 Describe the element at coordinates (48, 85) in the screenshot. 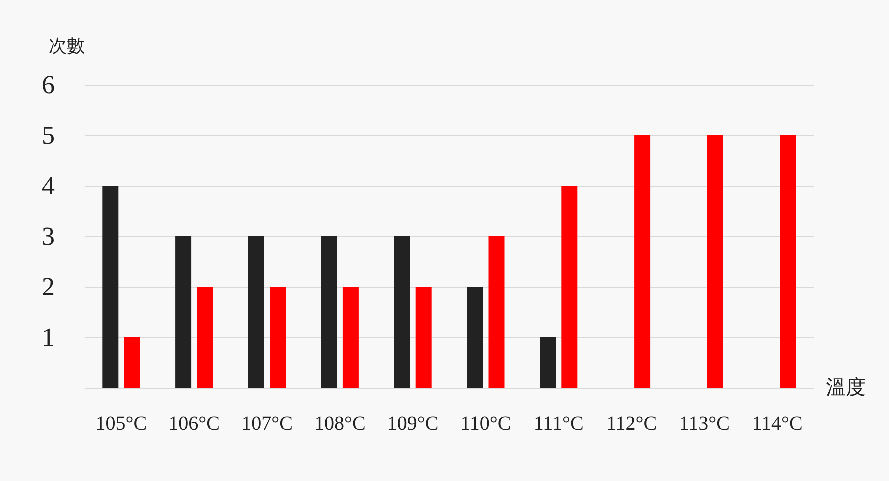

I see `y-tick-label: 6` at that location.